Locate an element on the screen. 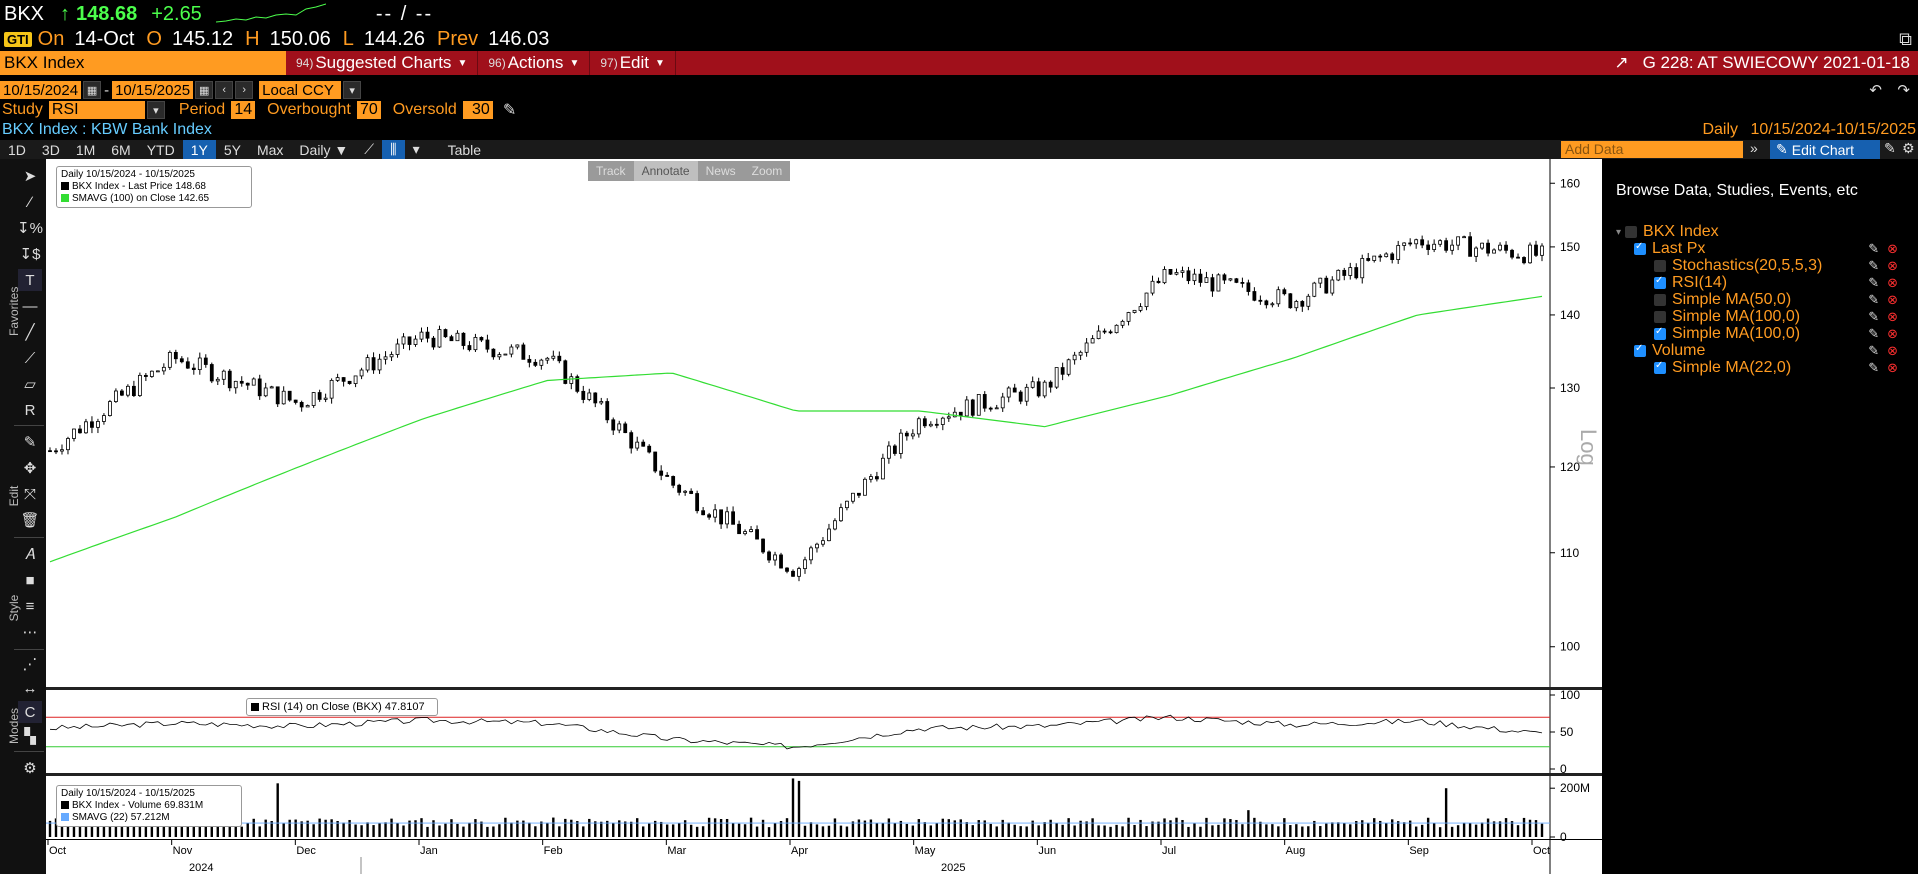 The height and width of the screenshot is (874, 1918). cursor-icon: ➤ is located at coordinates (30, 176).